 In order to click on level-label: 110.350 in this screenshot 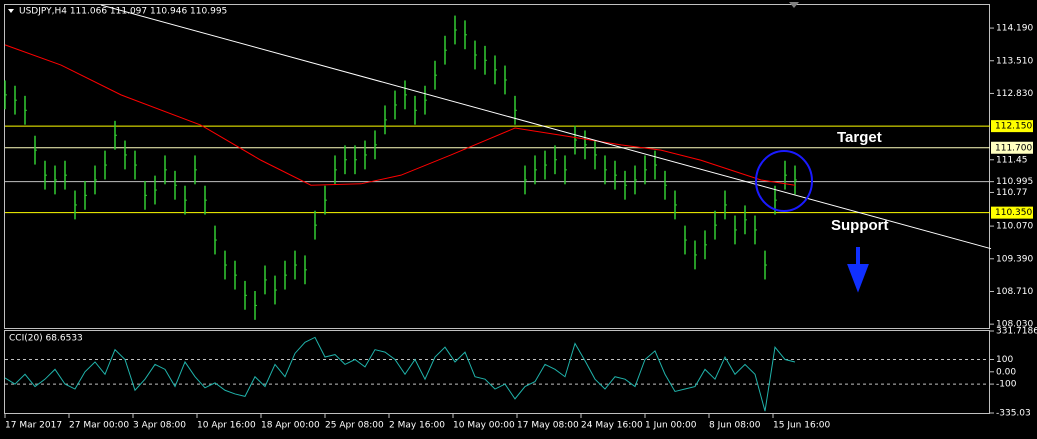, I will do `click(1013, 213)`.